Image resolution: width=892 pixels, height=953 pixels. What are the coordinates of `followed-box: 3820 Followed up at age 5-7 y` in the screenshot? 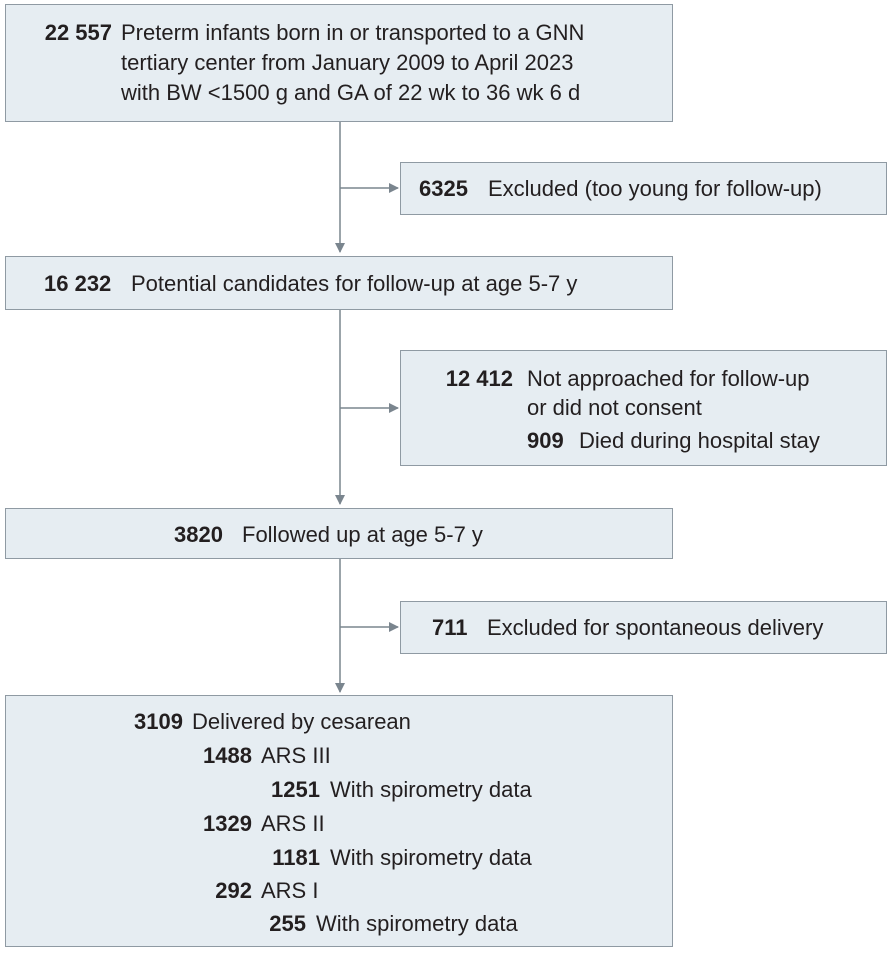 It's located at (339, 533).